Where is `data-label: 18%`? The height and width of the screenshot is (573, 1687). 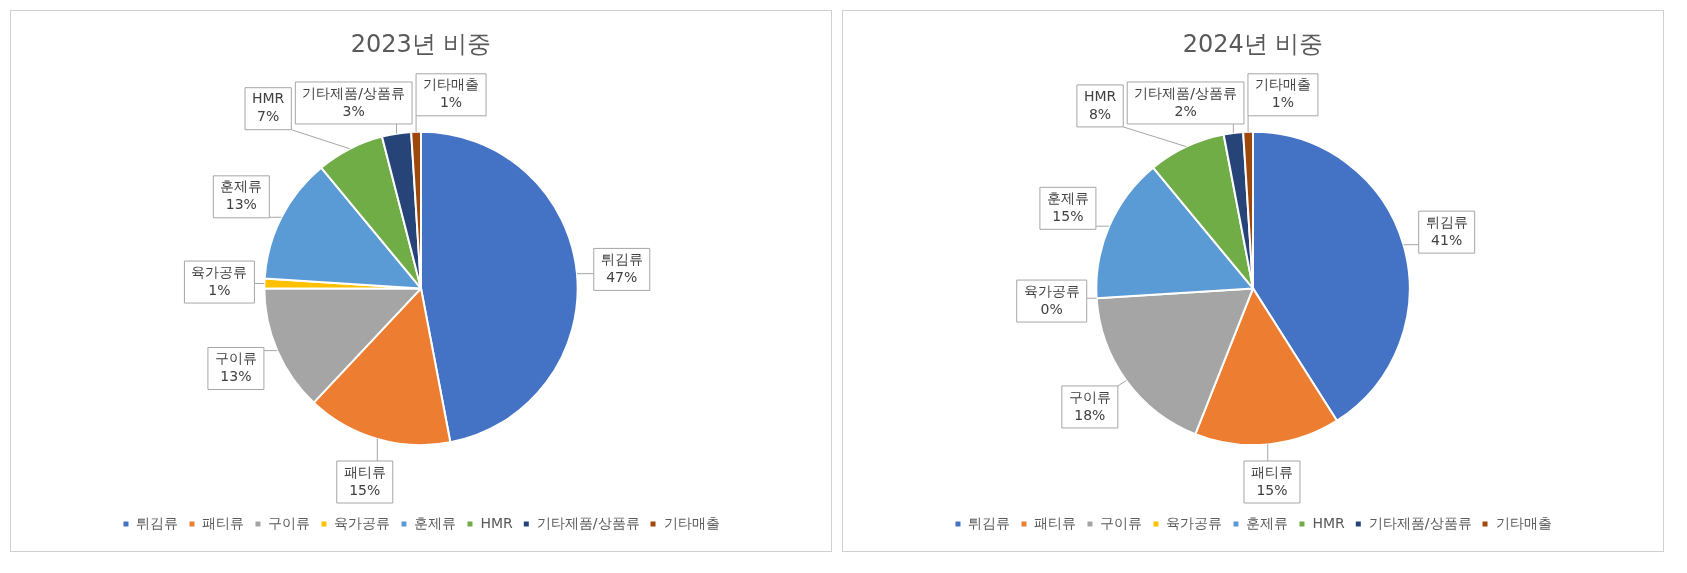 data-label: 18% is located at coordinates (1090, 414).